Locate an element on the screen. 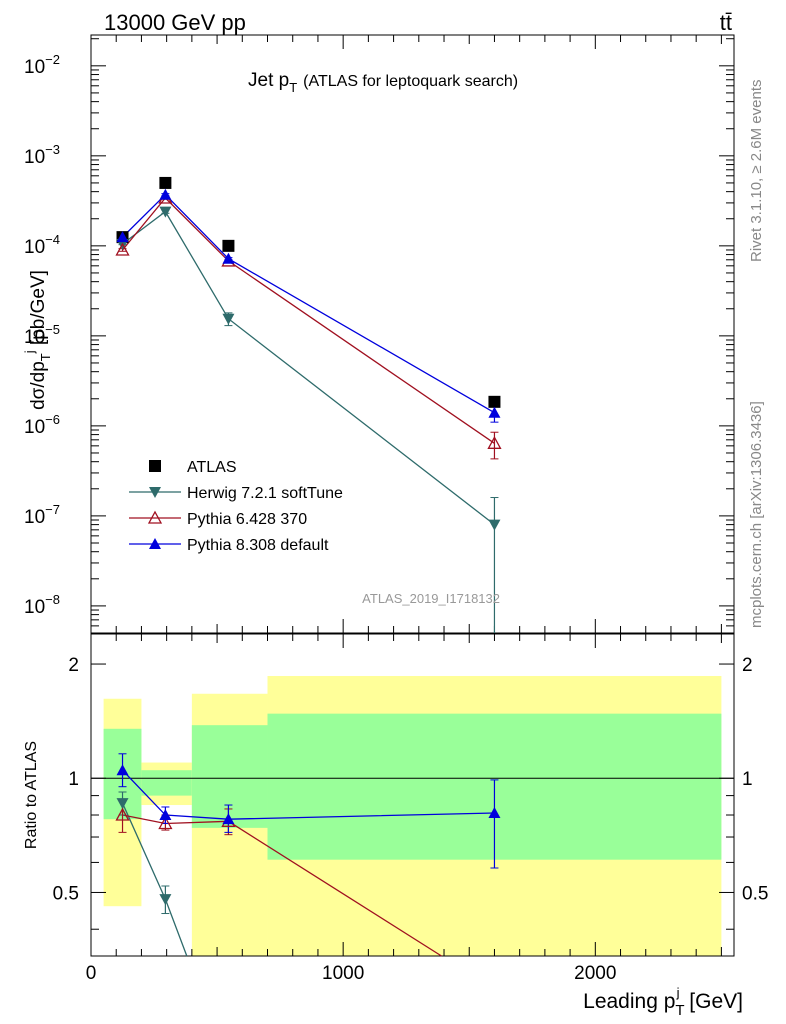  legend-atlas-marker is located at coordinates (155, 466).